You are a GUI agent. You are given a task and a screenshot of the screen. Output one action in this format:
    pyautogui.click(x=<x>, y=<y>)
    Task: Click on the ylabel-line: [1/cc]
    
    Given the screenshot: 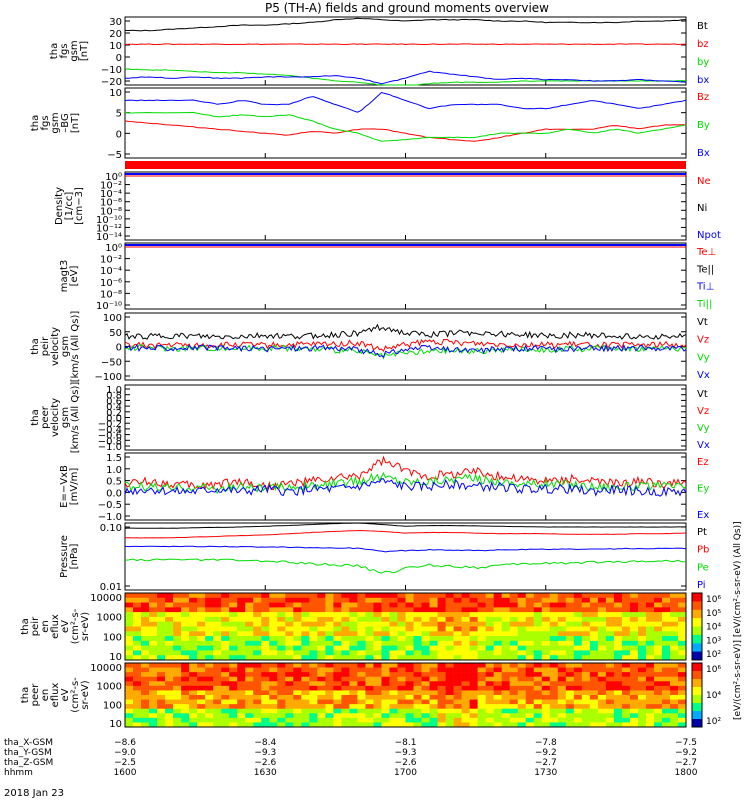 What is the action you would take?
    pyautogui.click(x=69, y=206)
    